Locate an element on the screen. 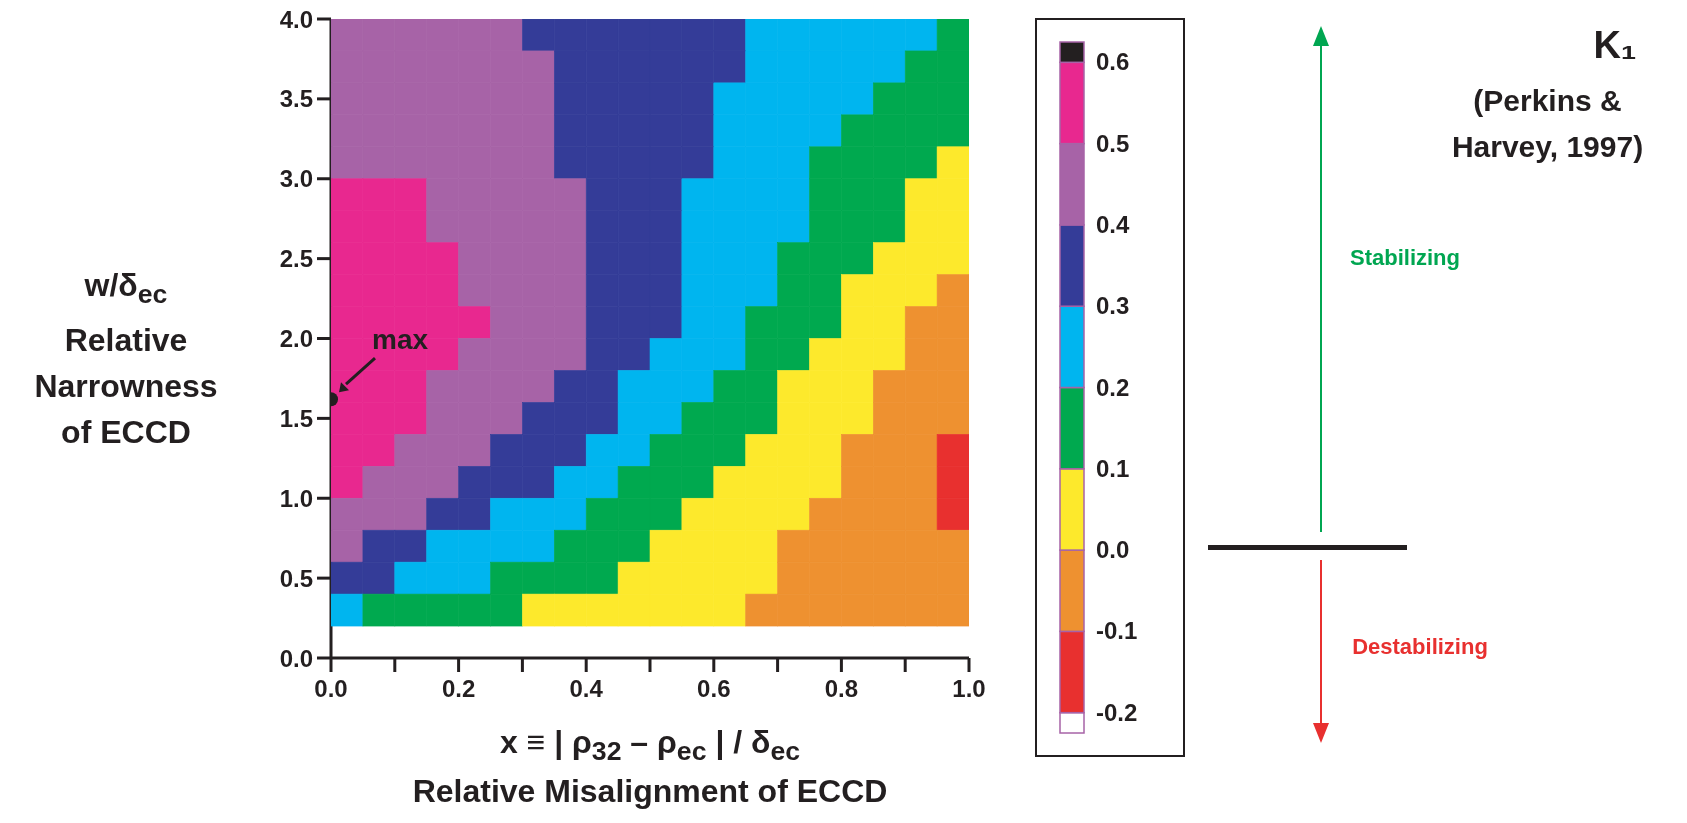  y-tick-label: 2.5 is located at coordinates (296, 259).